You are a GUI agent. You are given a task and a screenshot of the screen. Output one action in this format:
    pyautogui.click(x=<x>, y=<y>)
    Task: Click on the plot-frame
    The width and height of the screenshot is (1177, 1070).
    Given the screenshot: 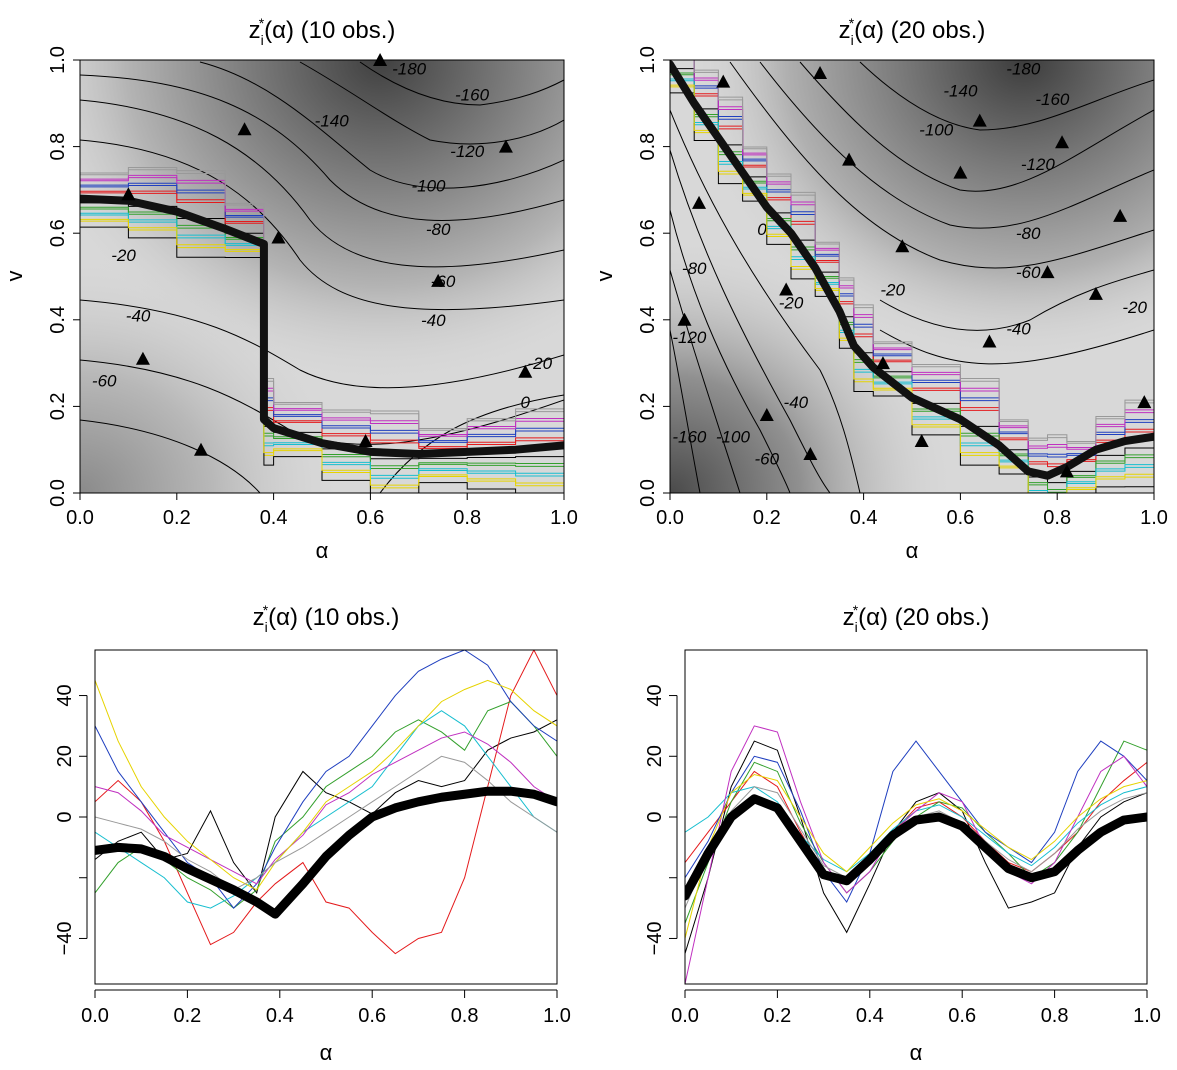 What is the action you would take?
    pyautogui.click(x=326, y=817)
    